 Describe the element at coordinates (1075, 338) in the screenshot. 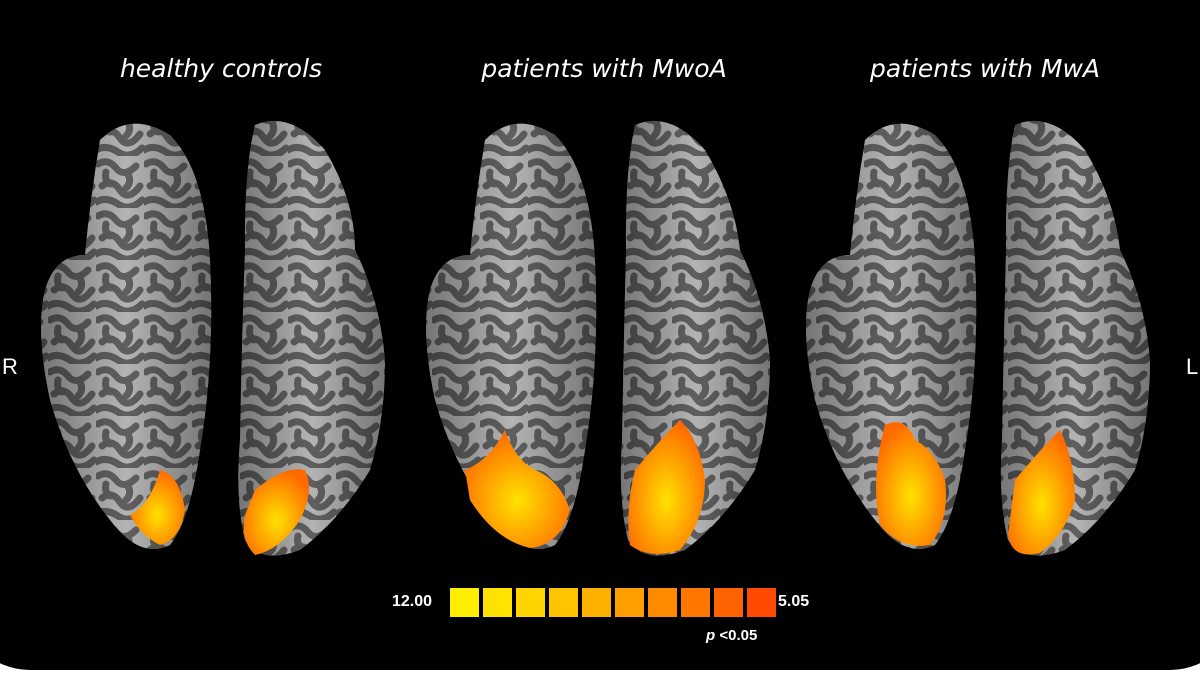

I see `brain-mwa-left` at that location.